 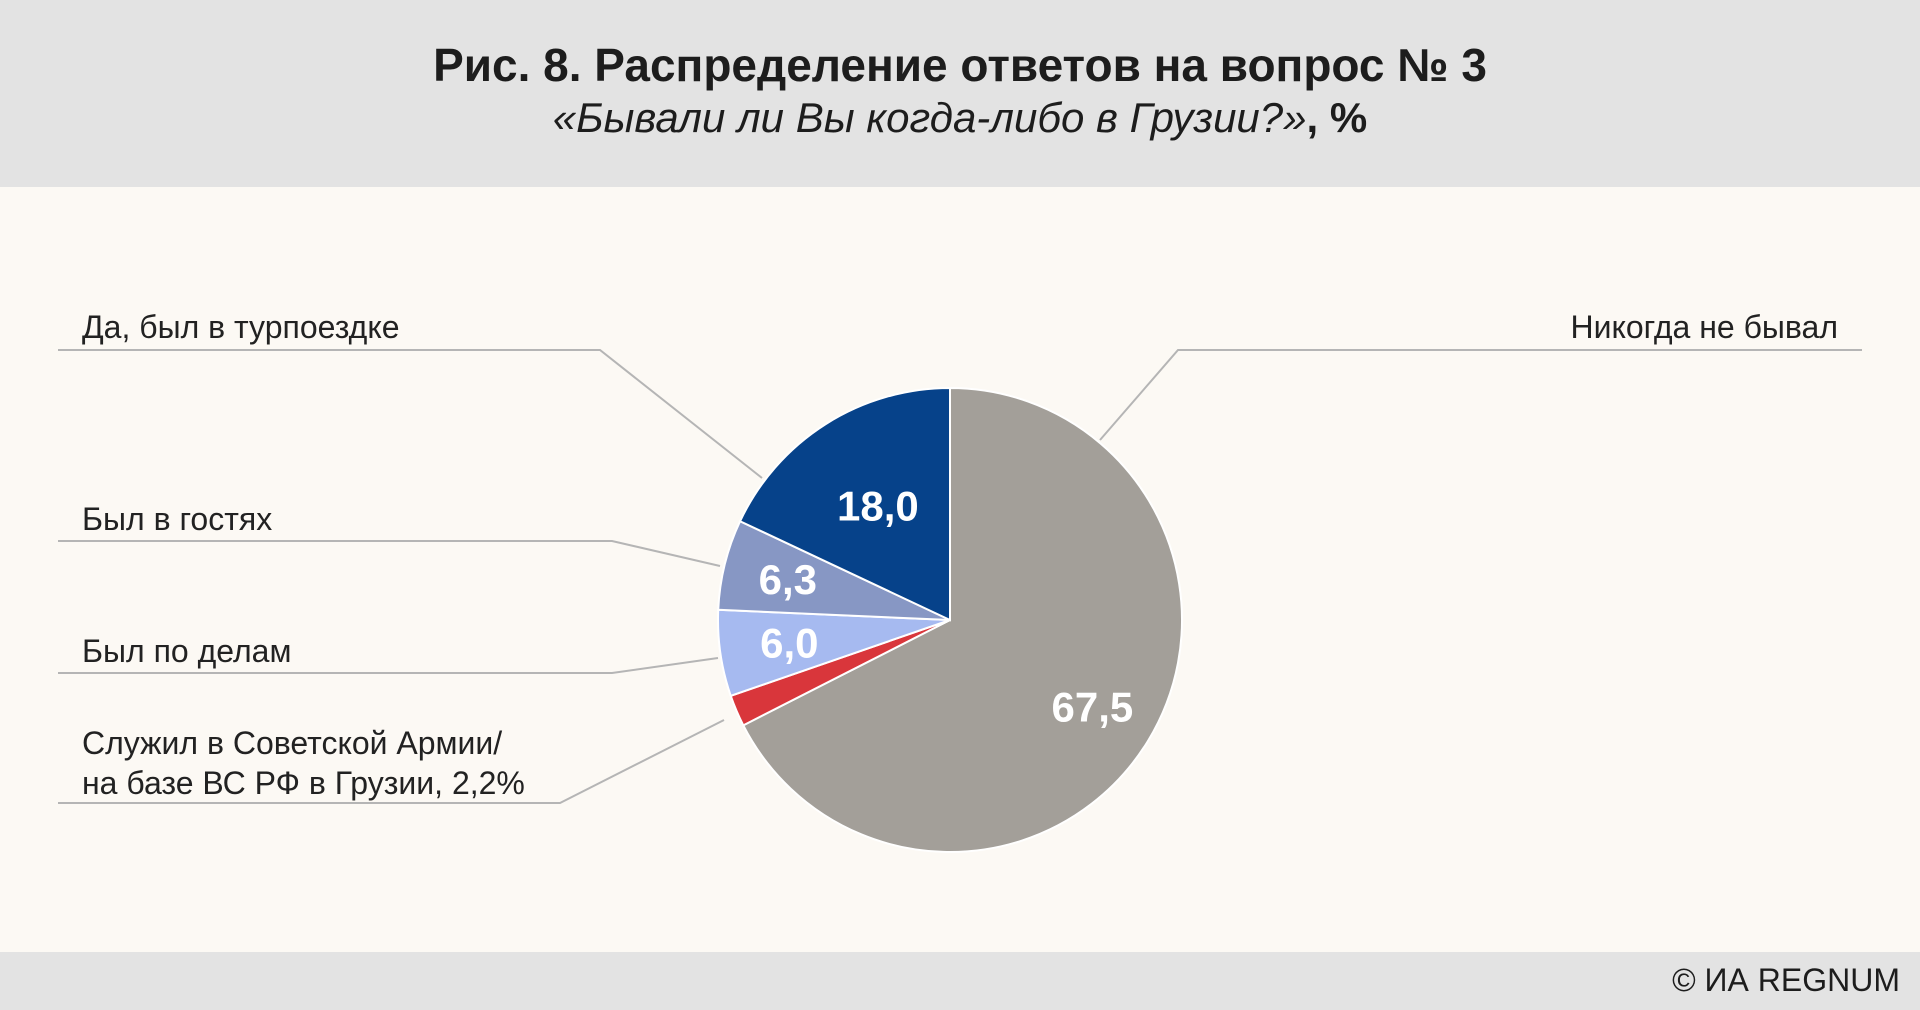 I want to click on category-label-tour-trip: Да, был в турпоездке, so click(x=241, y=327).